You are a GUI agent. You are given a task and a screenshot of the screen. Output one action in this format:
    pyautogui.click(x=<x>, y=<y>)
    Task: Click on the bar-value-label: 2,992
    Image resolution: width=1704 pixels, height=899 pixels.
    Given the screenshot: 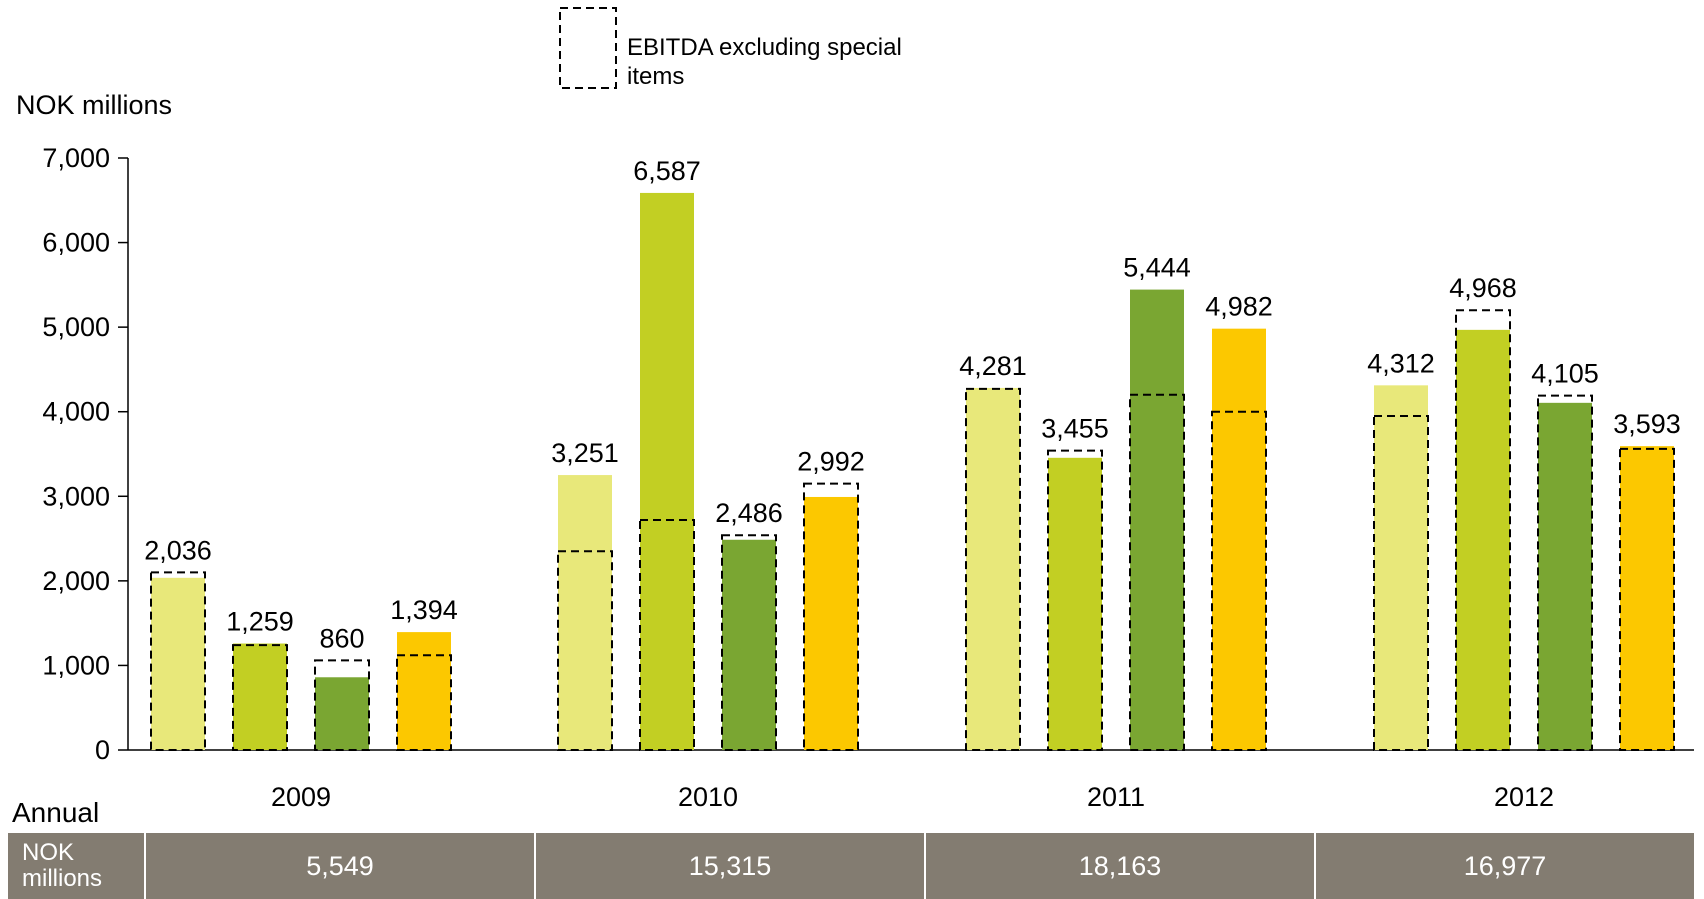 What is the action you would take?
    pyautogui.click(x=831, y=462)
    